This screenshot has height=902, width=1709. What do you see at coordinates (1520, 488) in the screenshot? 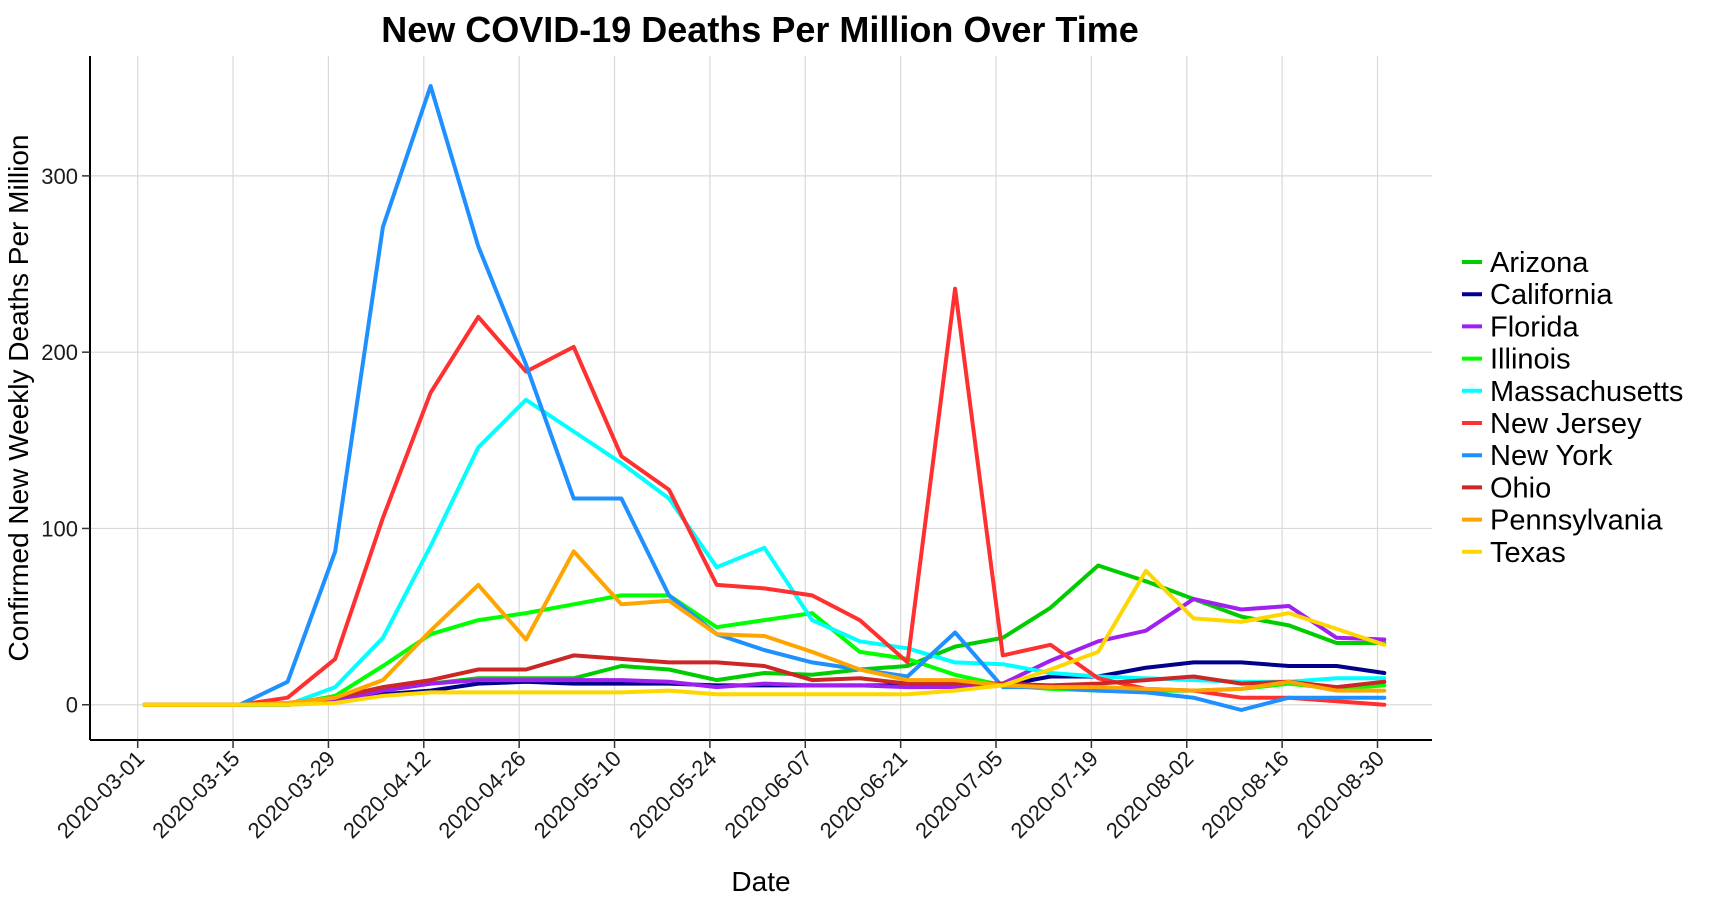
I see `legend-label-ohio: Ohio` at bounding box center [1520, 488].